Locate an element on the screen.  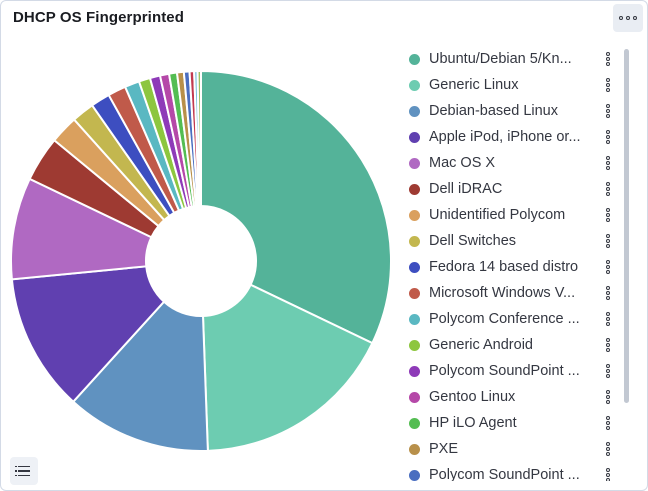
legend-item: Dell Switches is located at coordinates (509, 241).